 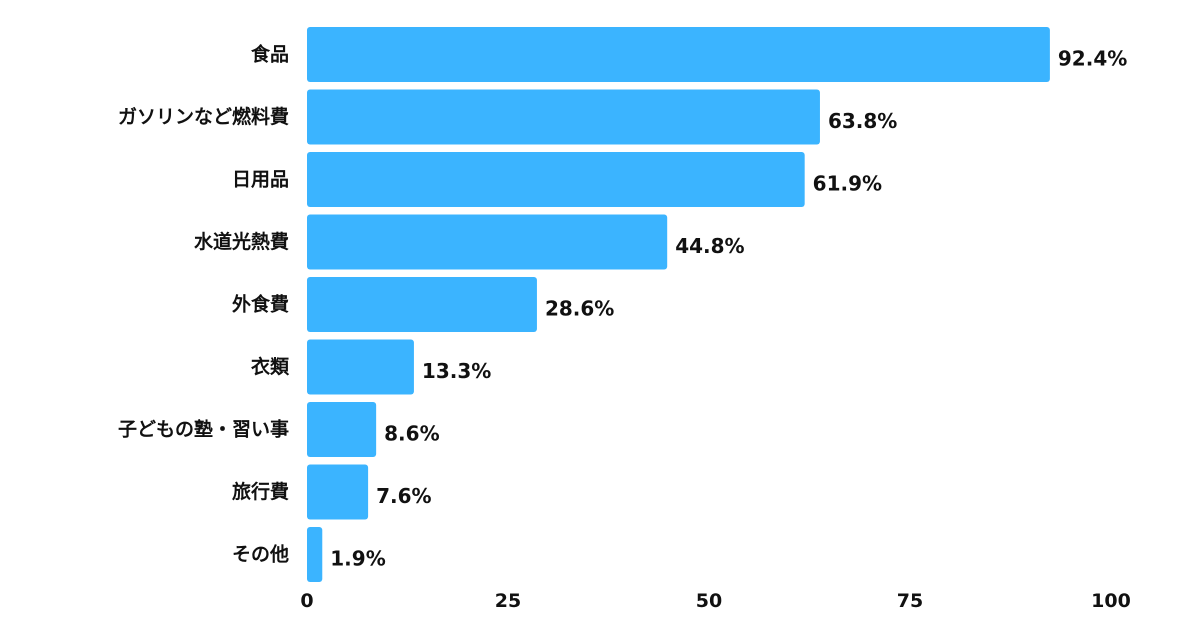 What do you see at coordinates (270, 366) in the screenshot?
I see `category-label: 衣類` at bounding box center [270, 366].